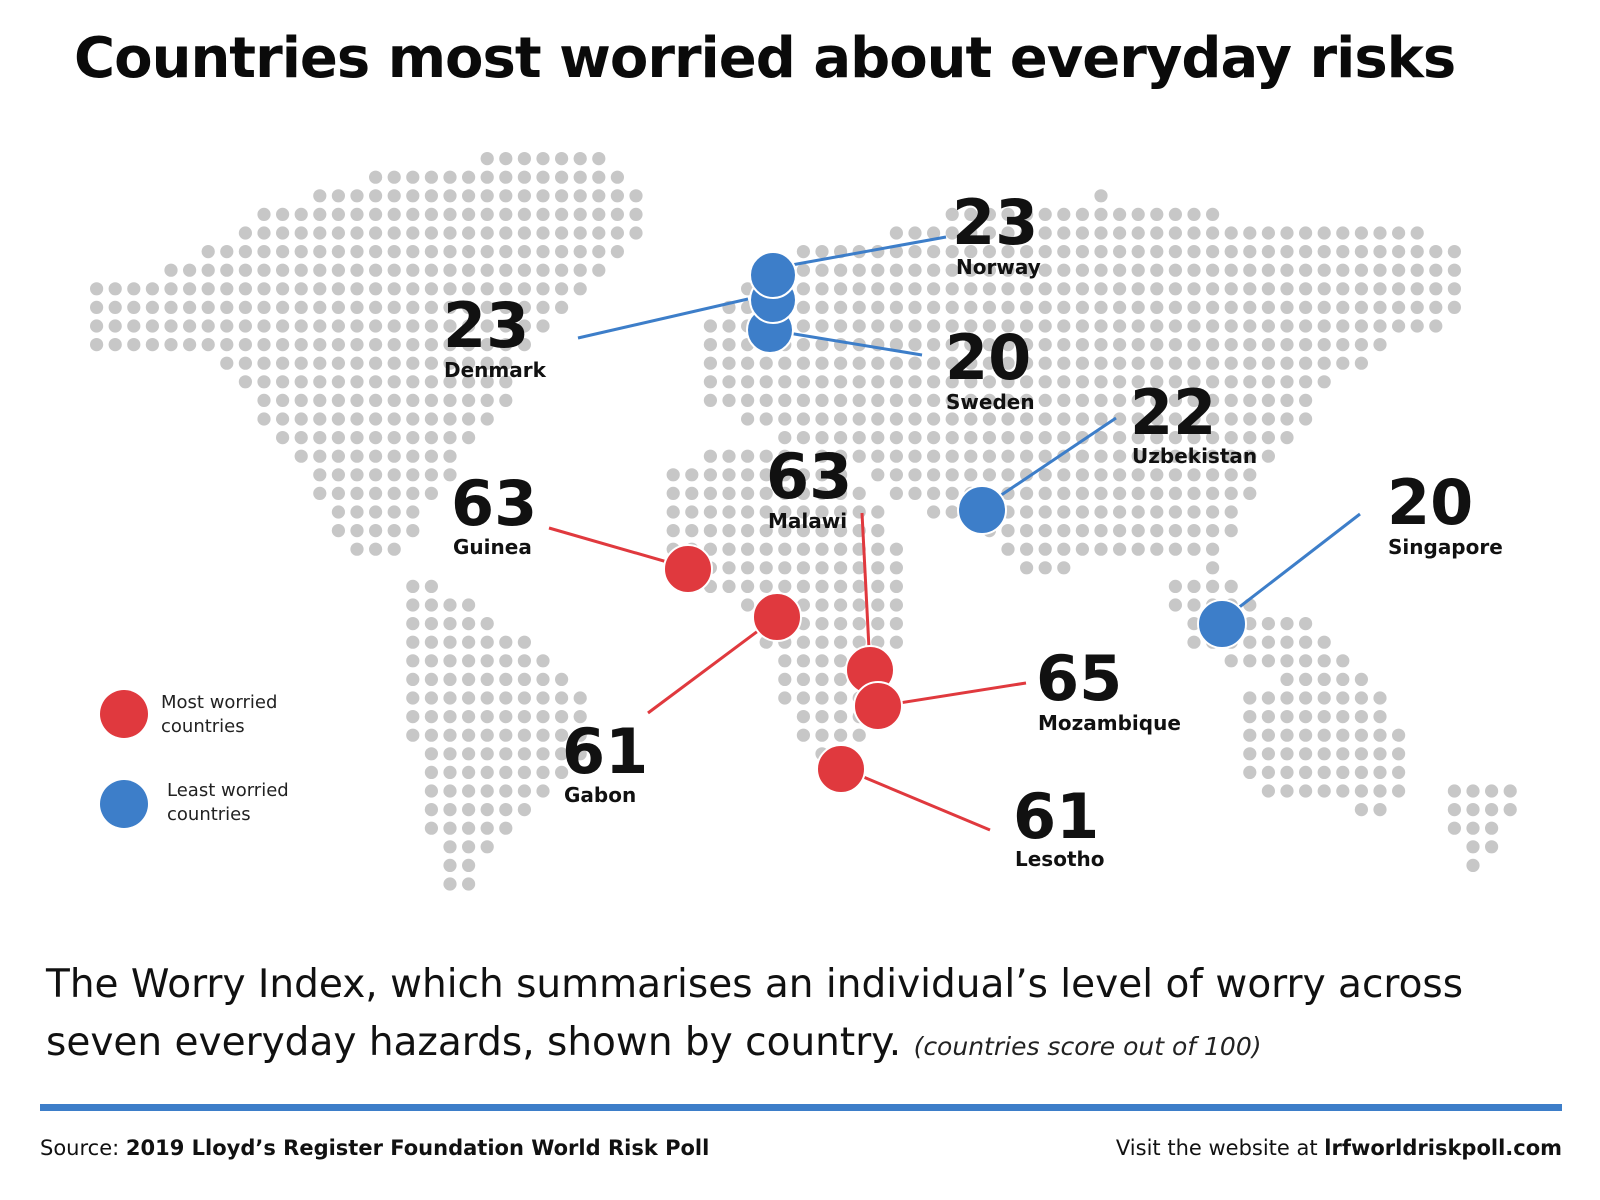 The height and width of the screenshot is (1200, 1600). Describe the element at coordinates (688, 569) in the screenshot. I see `marker-guinea` at that location.